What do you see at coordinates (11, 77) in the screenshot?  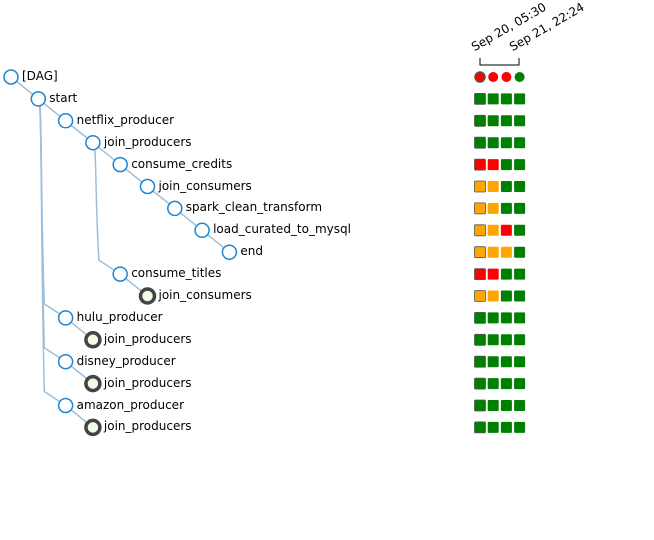 I see `dag-node-icon` at bounding box center [11, 77].